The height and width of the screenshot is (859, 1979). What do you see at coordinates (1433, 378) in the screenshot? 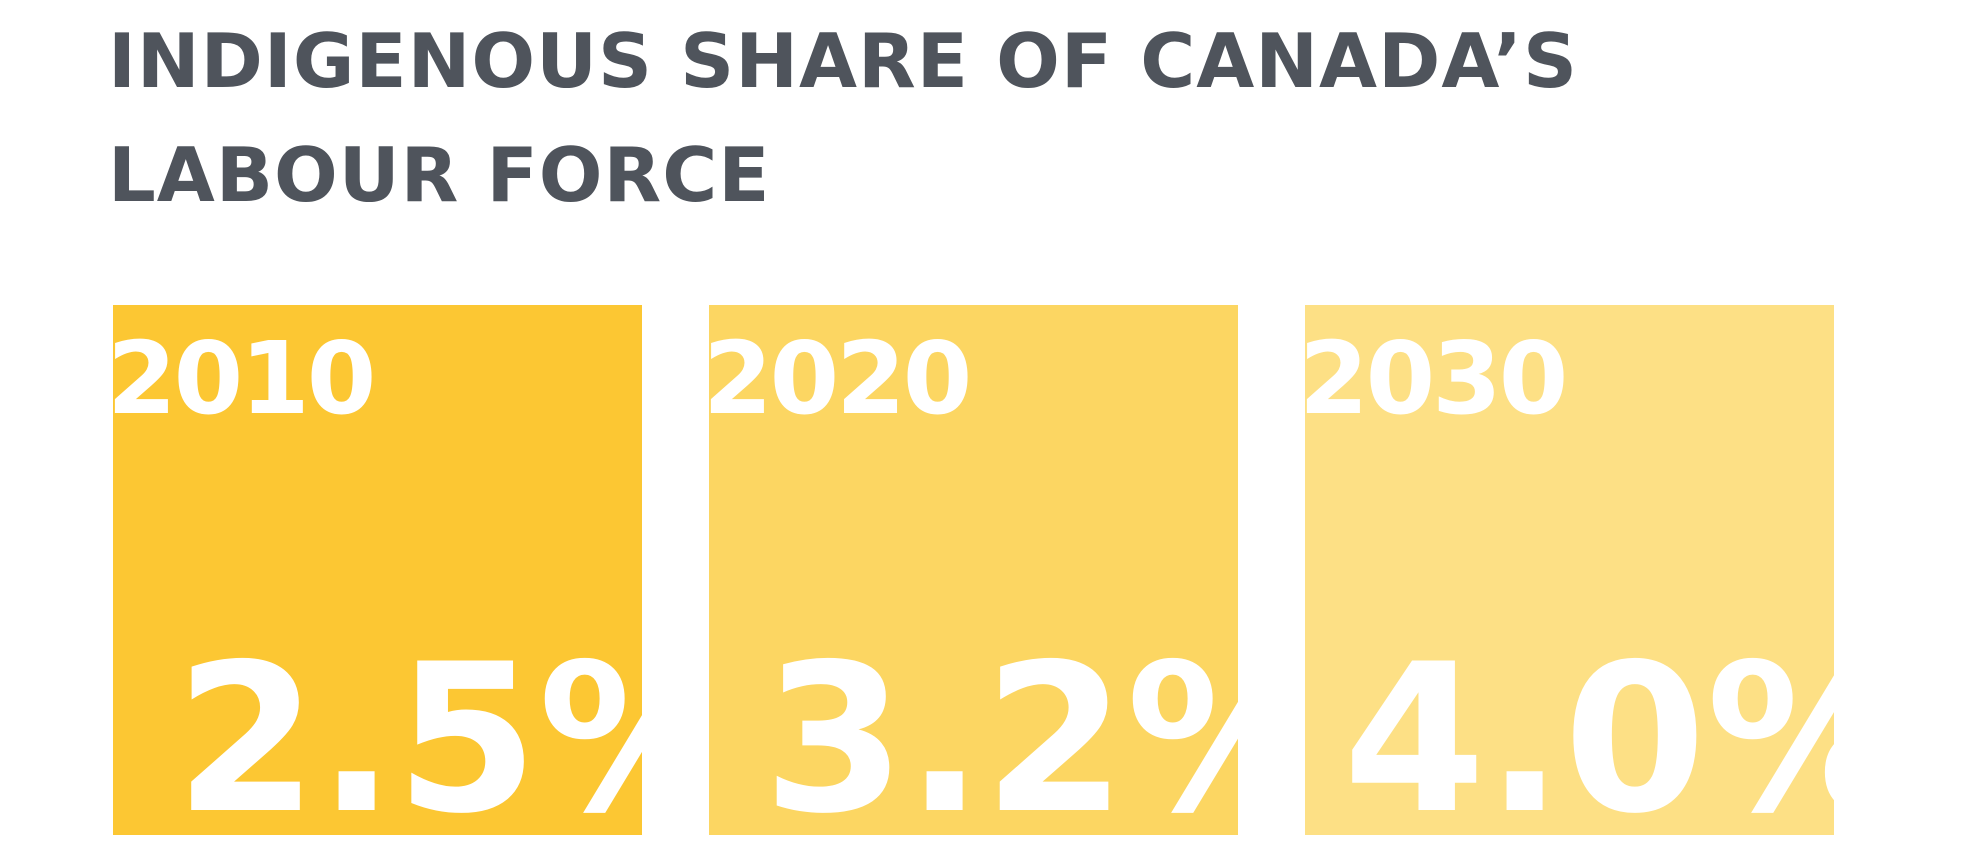
I see `tile-year-label: 2030` at bounding box center [1433, 378].